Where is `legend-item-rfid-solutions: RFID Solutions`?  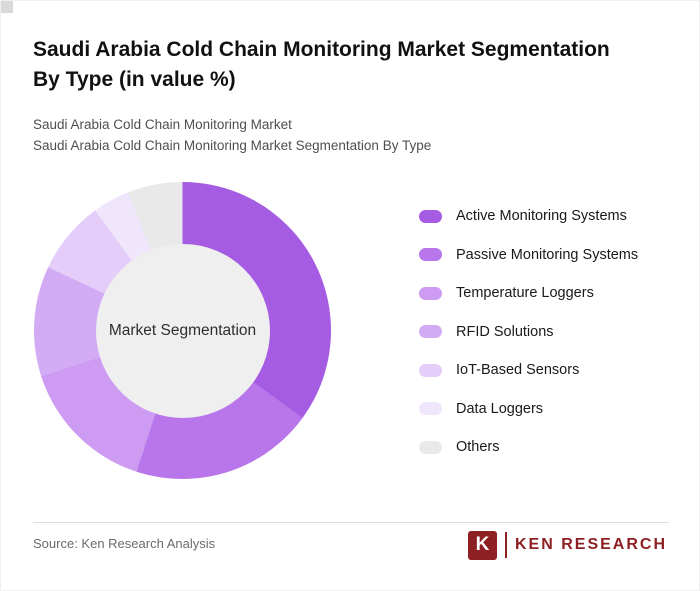 legend-item-rfid-solutions: RFID Solutions is located at coordinates (554, 332).